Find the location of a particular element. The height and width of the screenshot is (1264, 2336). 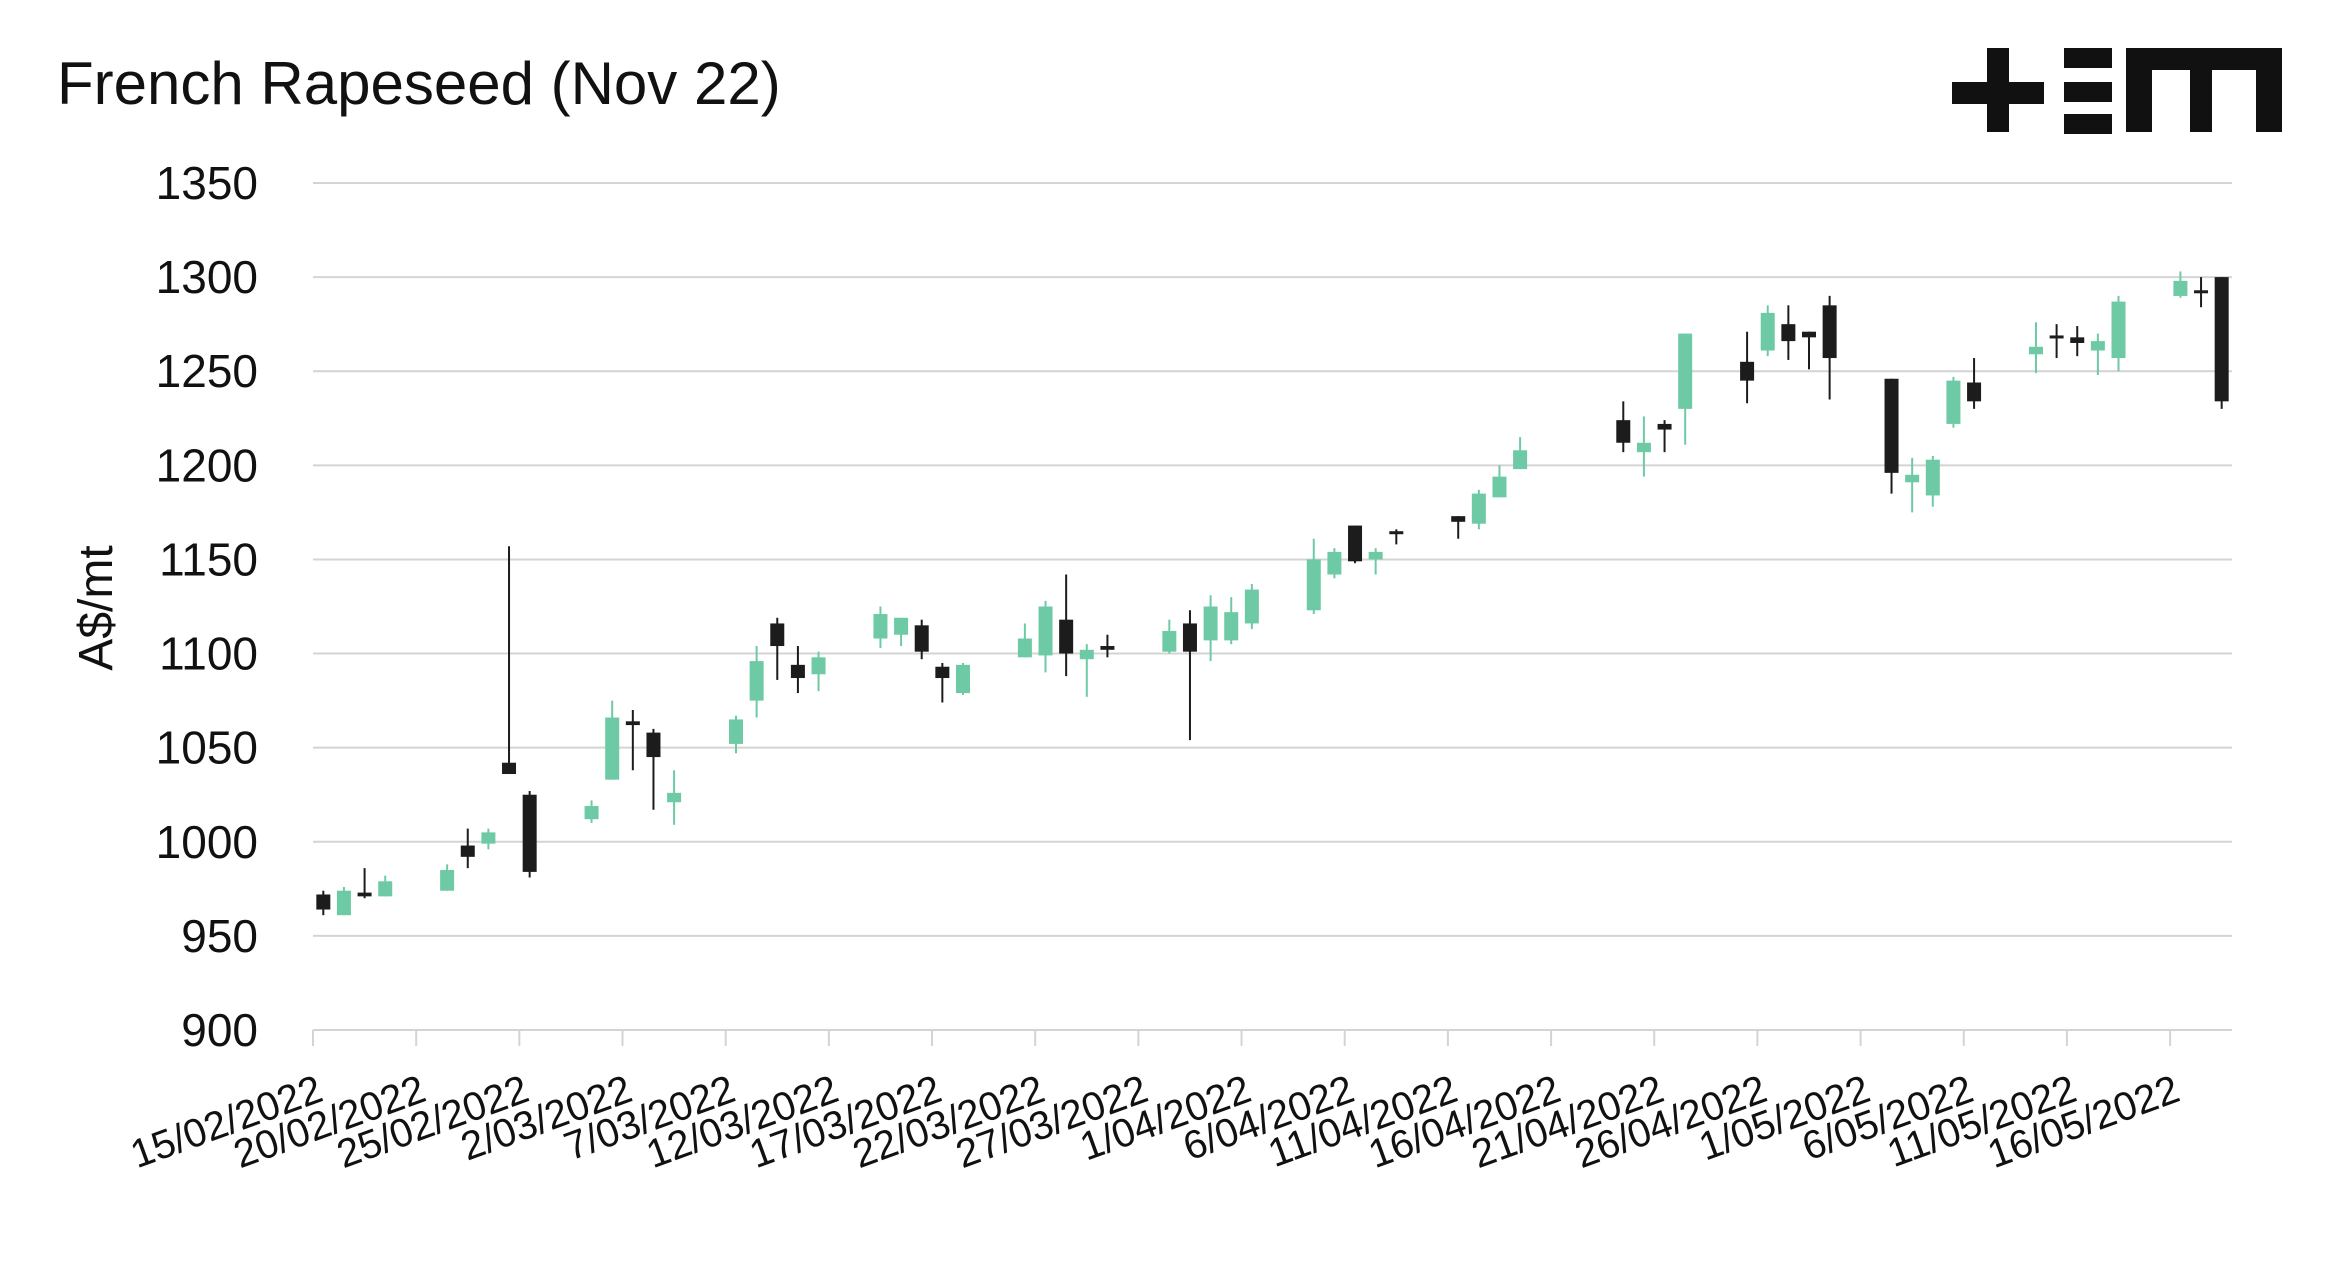

y-tick-label: 1000 is located at coordinates (207, 842).